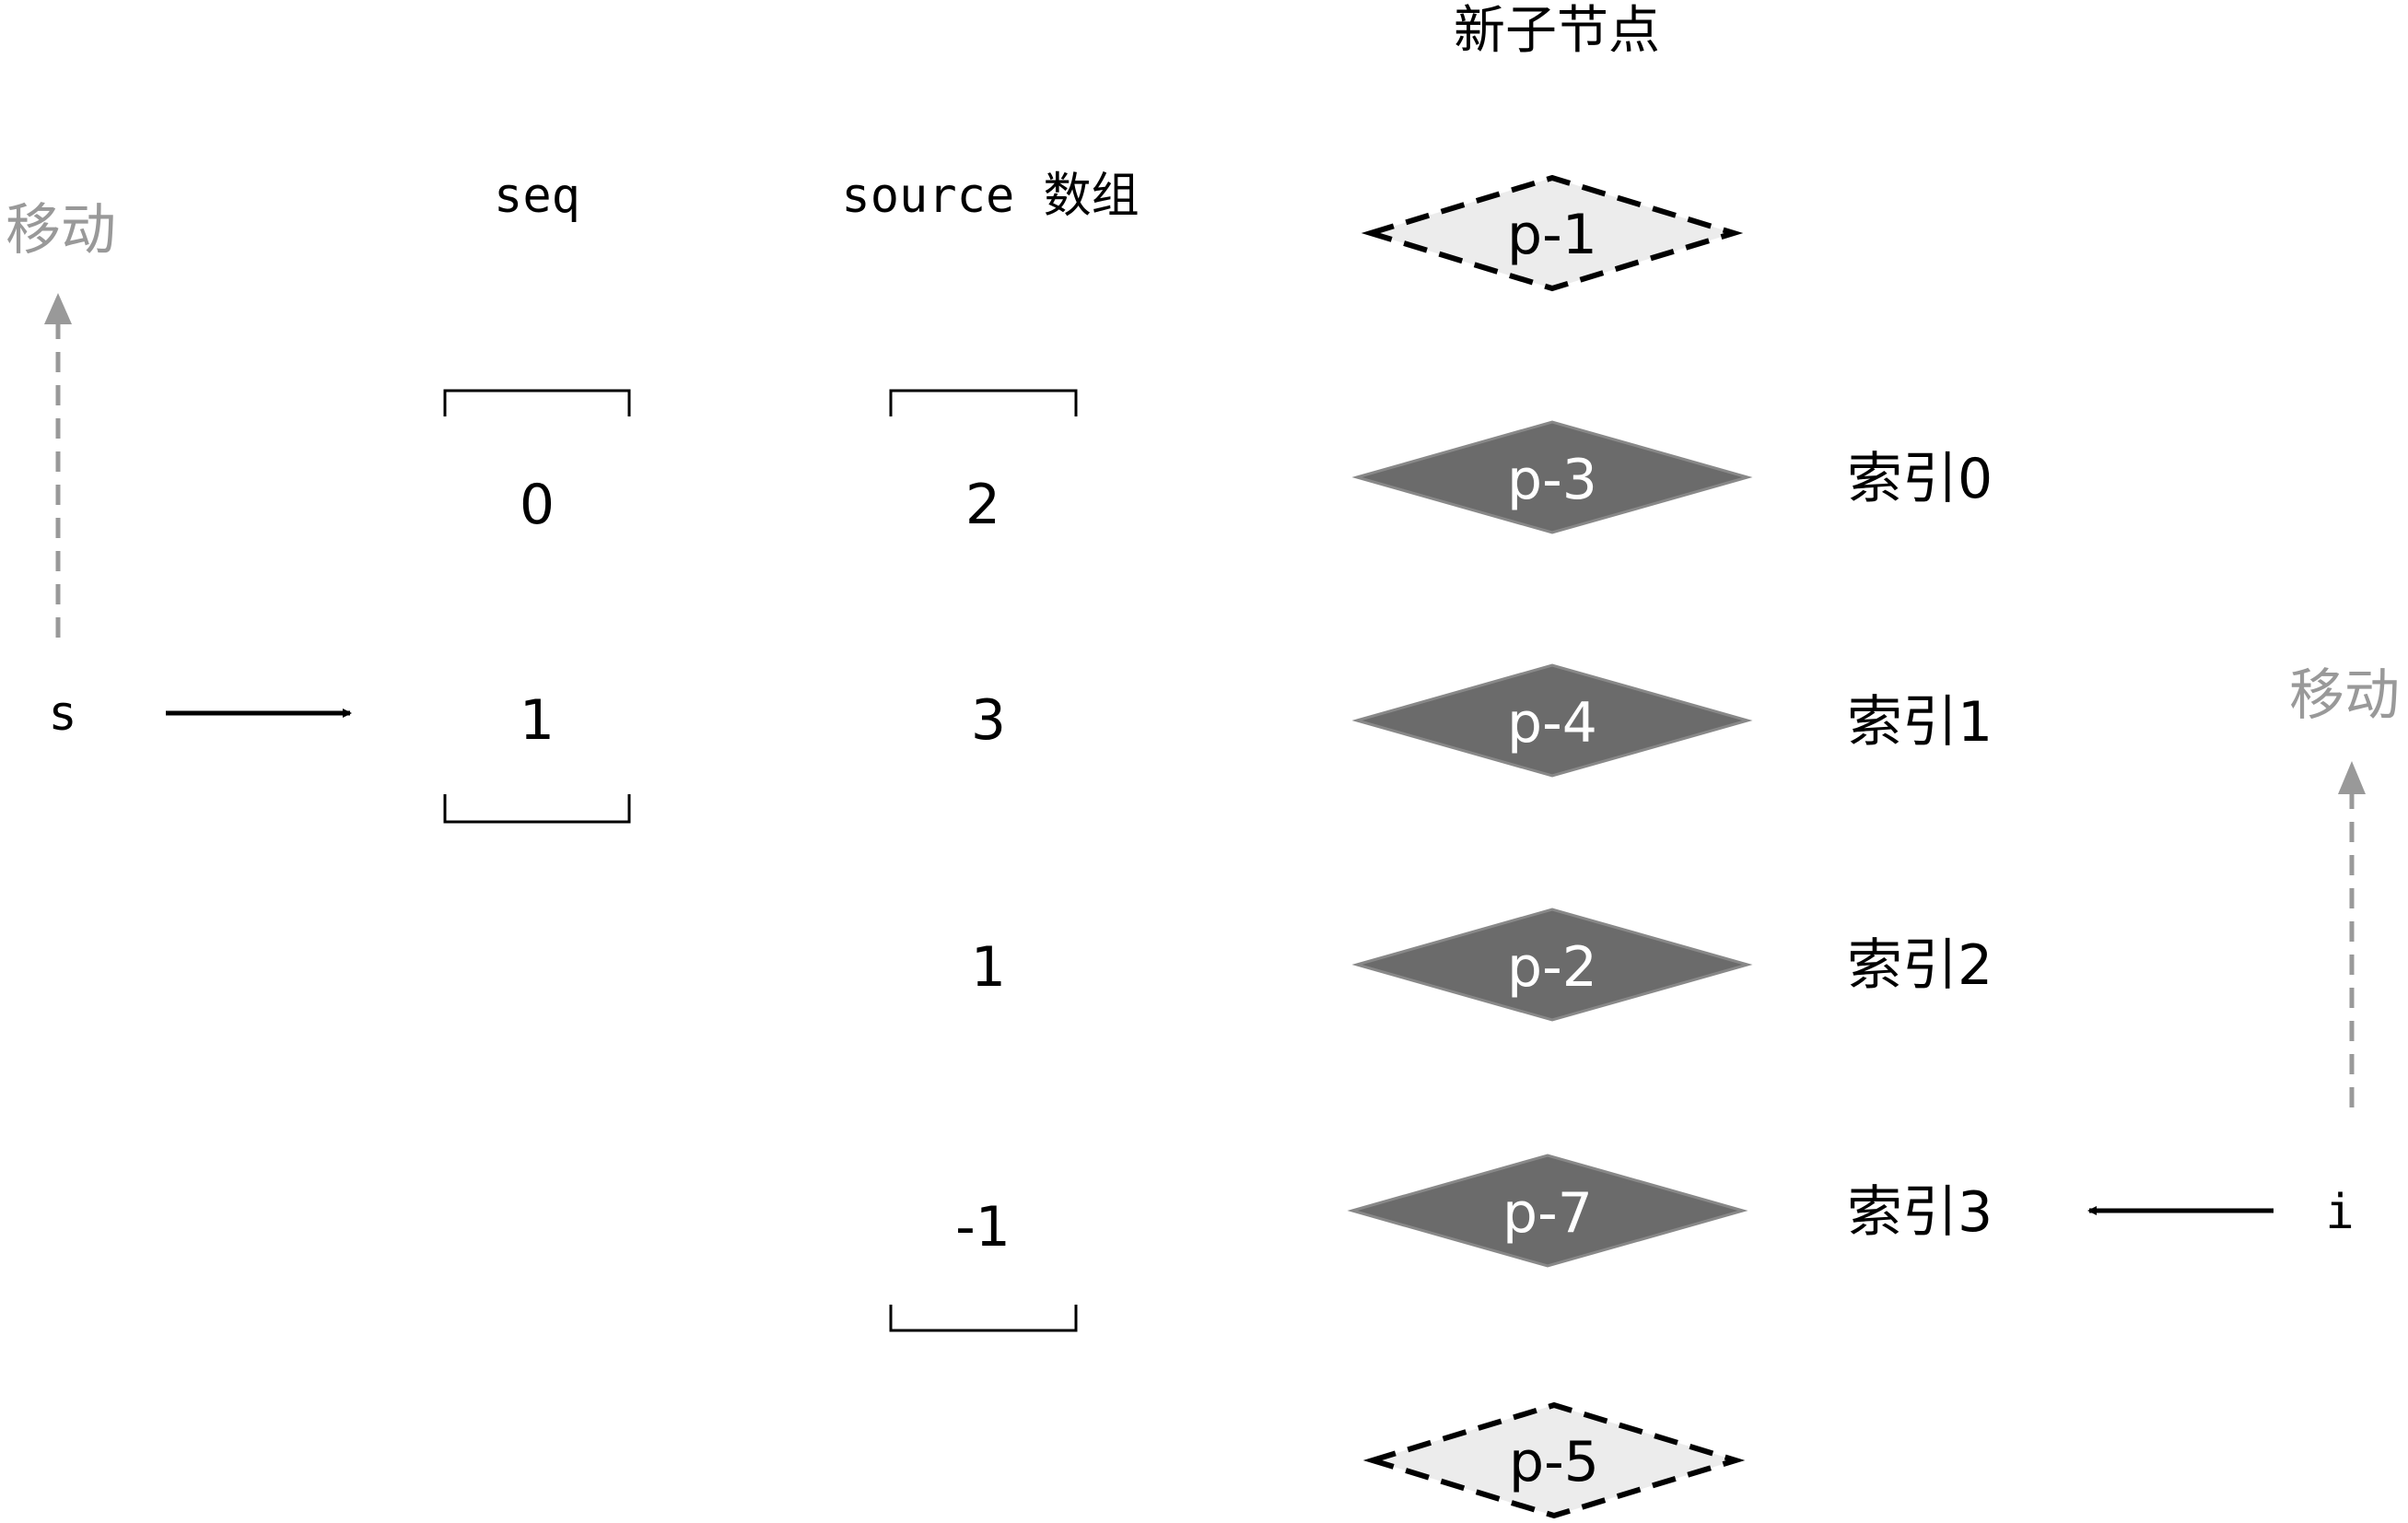  I want to click on node-label: p-2, so click(1552, 967).